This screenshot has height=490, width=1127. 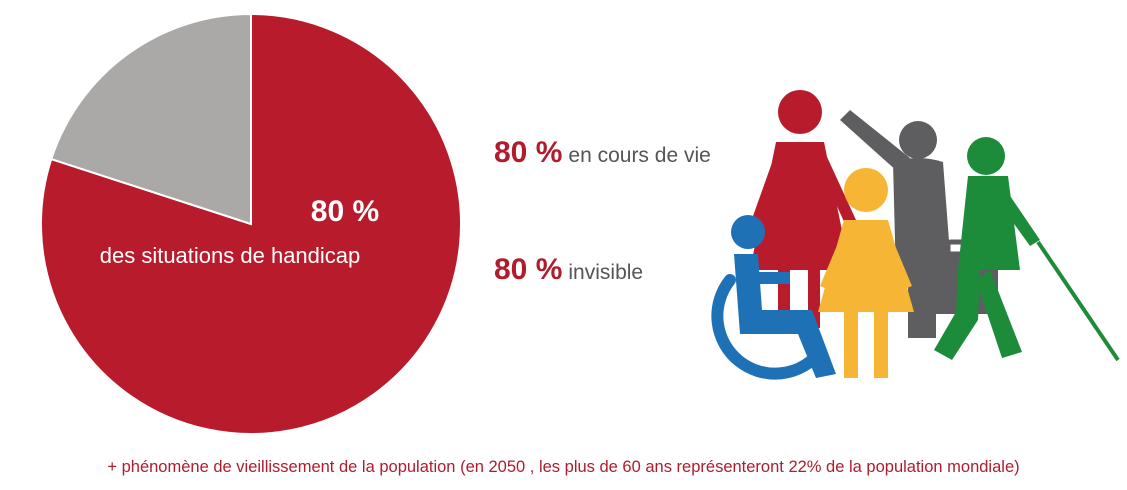 What do you see at coordinates (866, 273) in the screenshot?
I see `yellow-person-icon` at bounding box center [866, 273].